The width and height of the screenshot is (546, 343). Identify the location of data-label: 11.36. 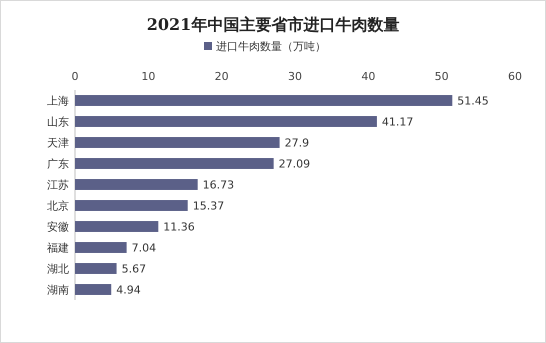
(179, 227).